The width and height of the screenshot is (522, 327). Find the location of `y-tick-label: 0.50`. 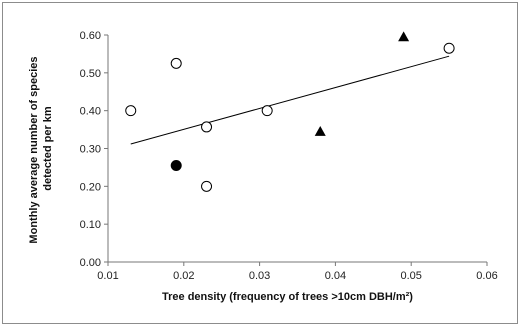

y-tick-label: 0.50 is located at coordinates (90, 74).